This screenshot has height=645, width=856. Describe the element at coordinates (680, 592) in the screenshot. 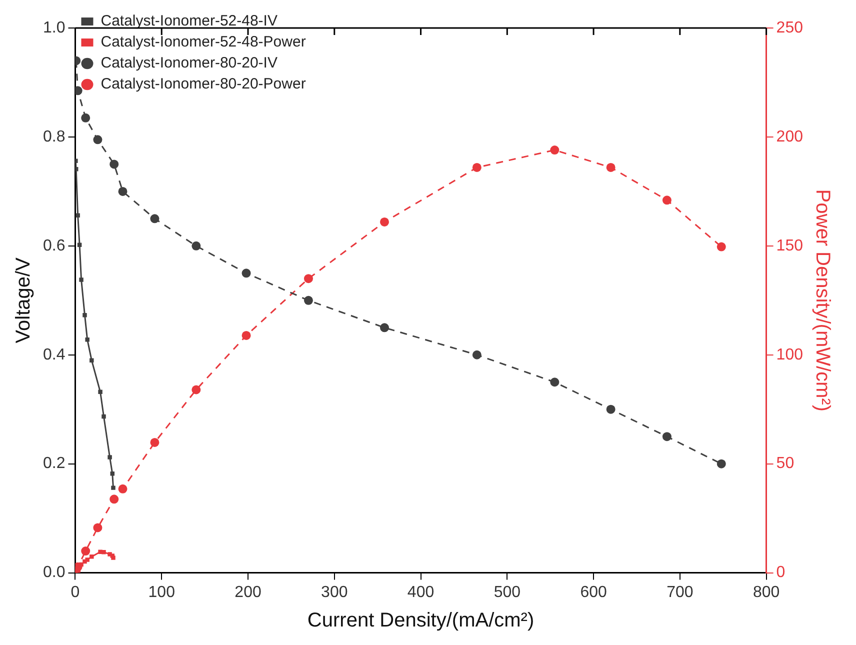

I see `x-tick-label: 700` at that location.